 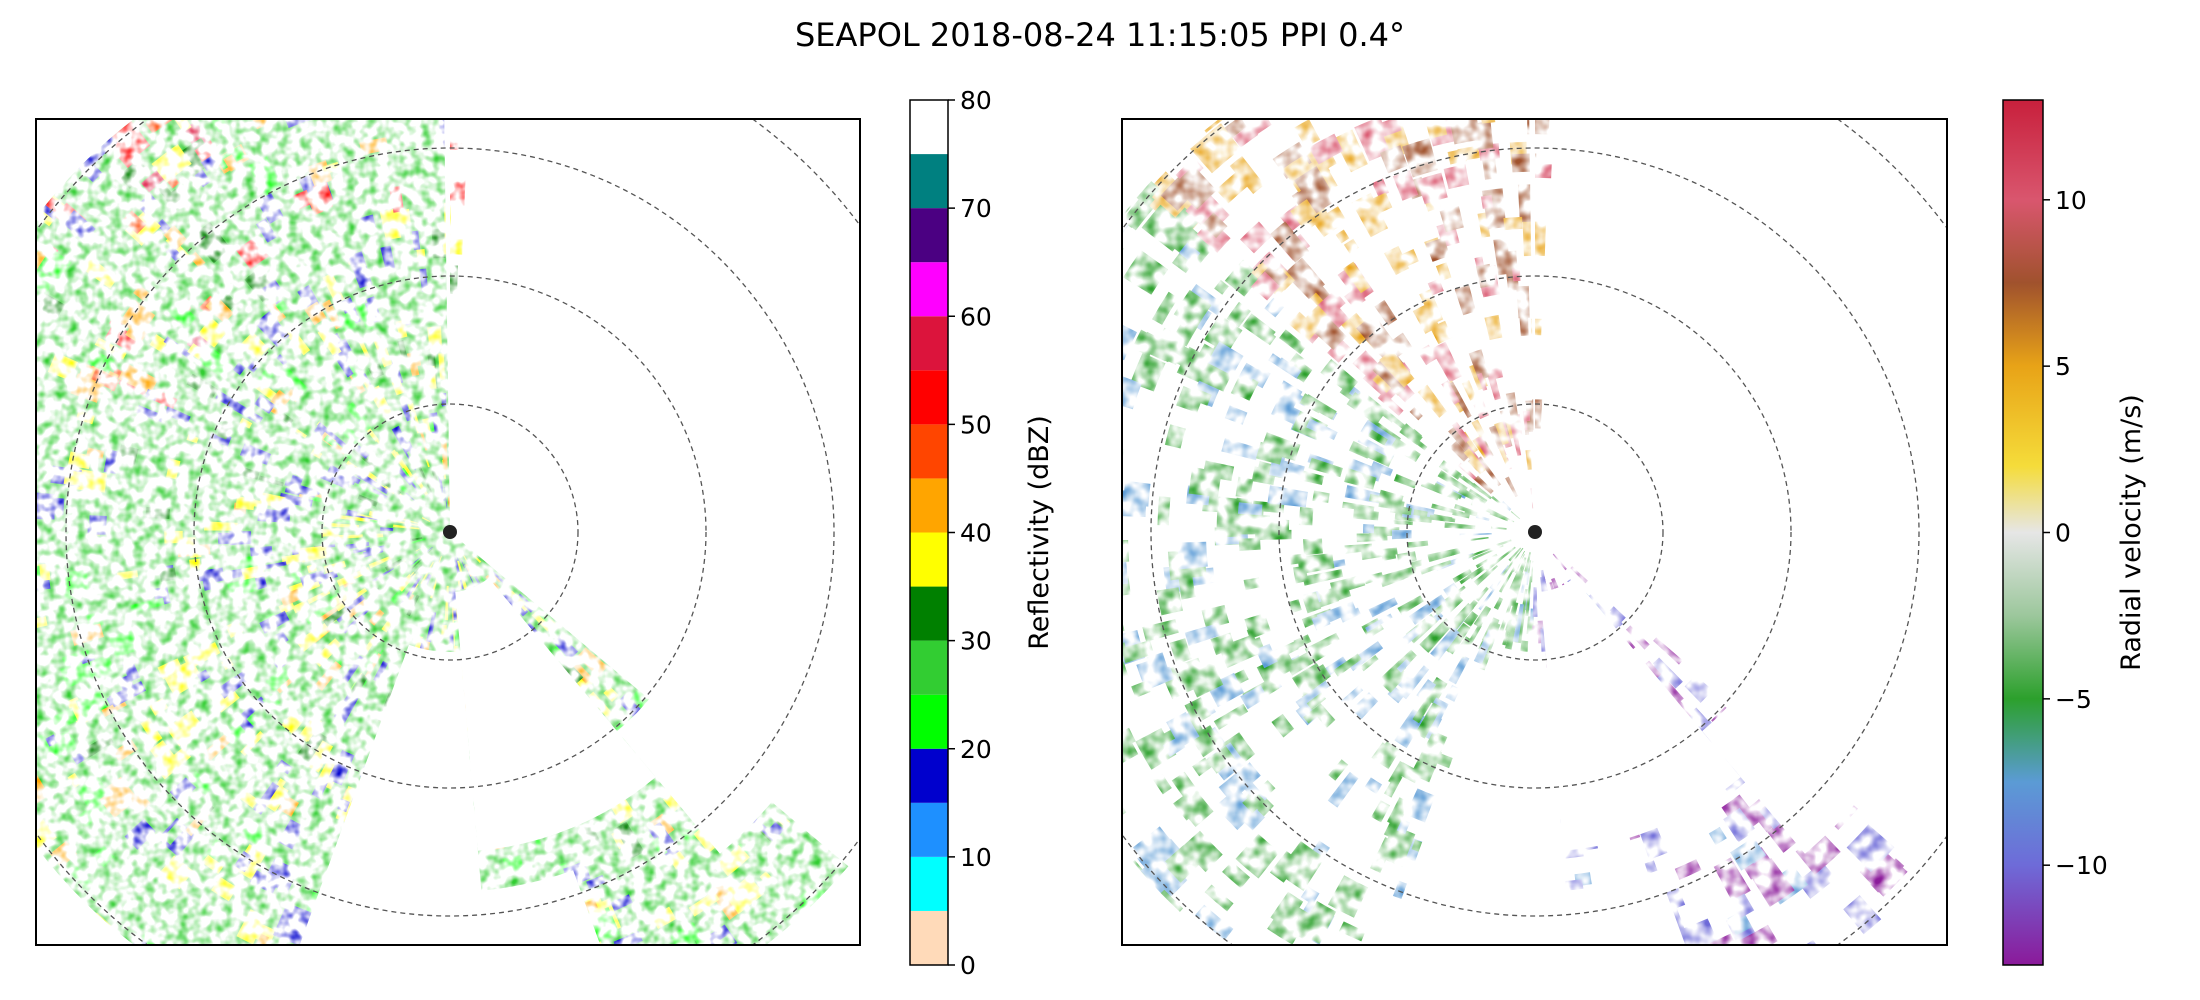 I want to click on colorbar-level, so click(x=929, y=451).